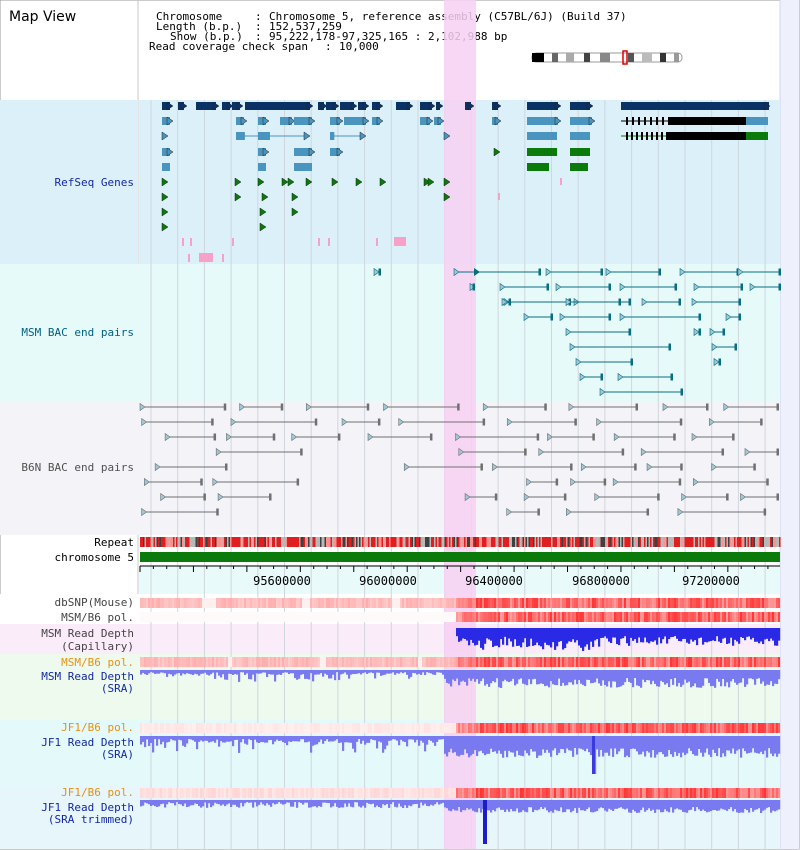  What do you see at coordinates (170, 106) in the screenshot?
I see `gene-strand-arrow` at bounding box center [170, 106].